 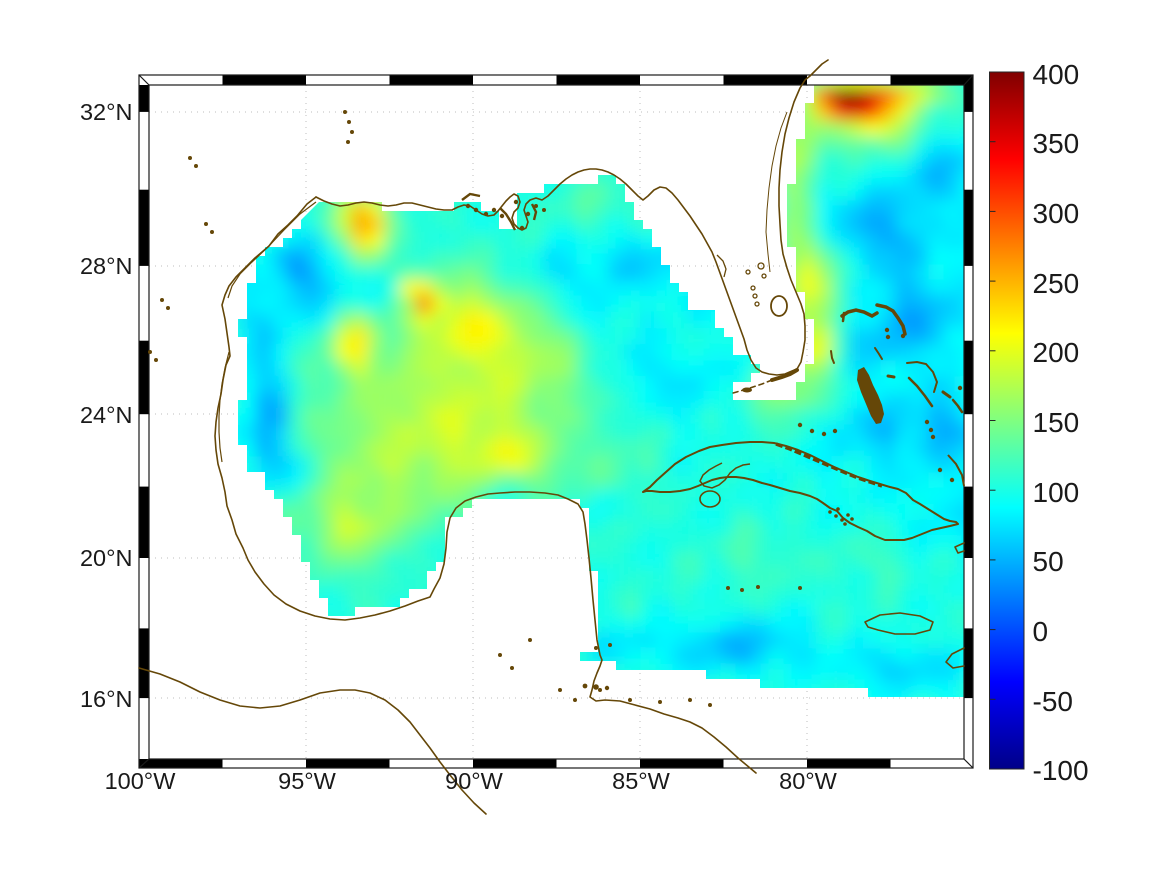 I want to click on svg-text: 95°W, so click(x=307, y=781).